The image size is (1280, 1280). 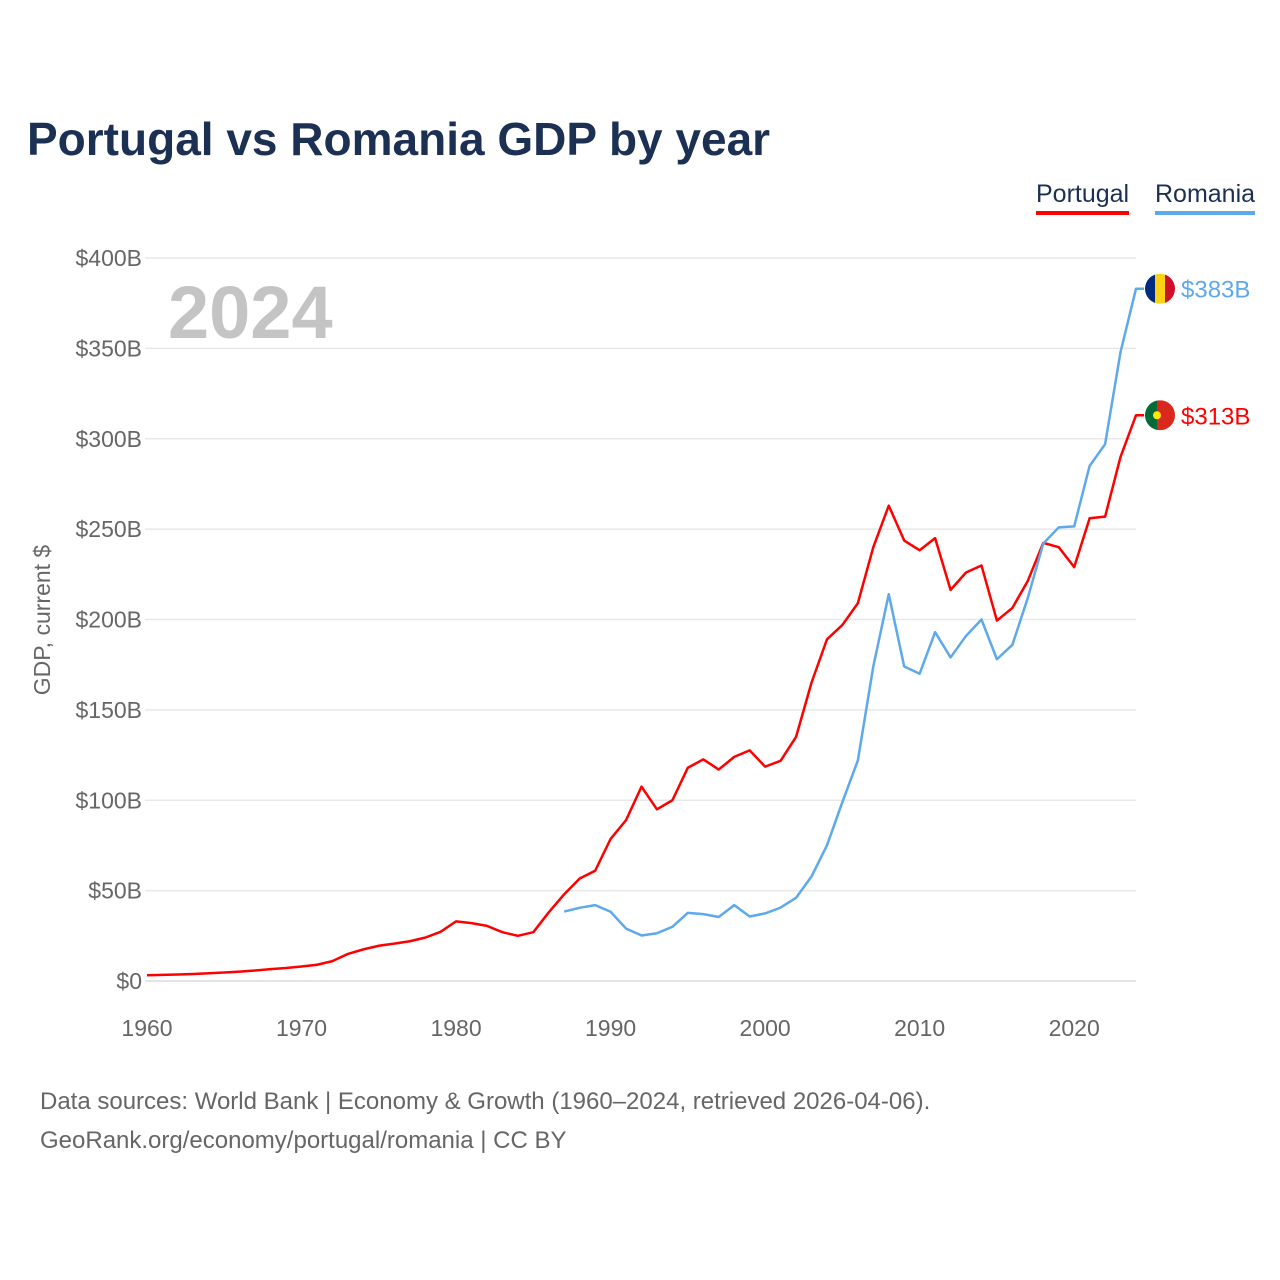 I want to click on legend-portugal: Portugal, so click(x=1083, y=197).